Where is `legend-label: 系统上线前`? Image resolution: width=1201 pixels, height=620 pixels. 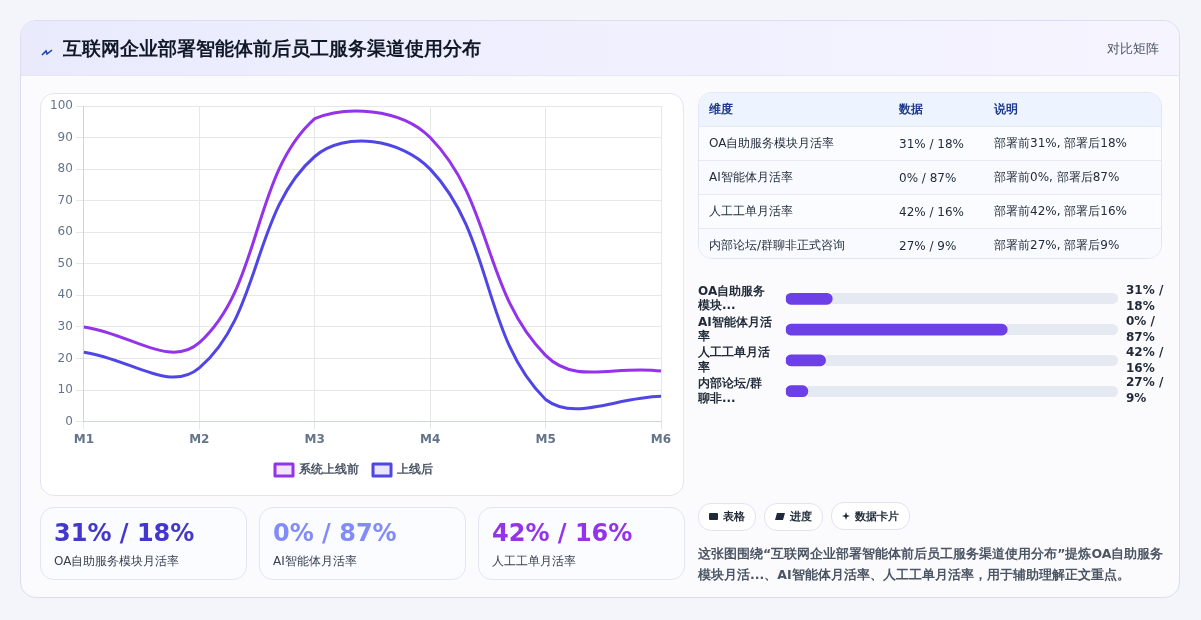
legend-label: 系统上线前 is located at coordinates (328, 469).